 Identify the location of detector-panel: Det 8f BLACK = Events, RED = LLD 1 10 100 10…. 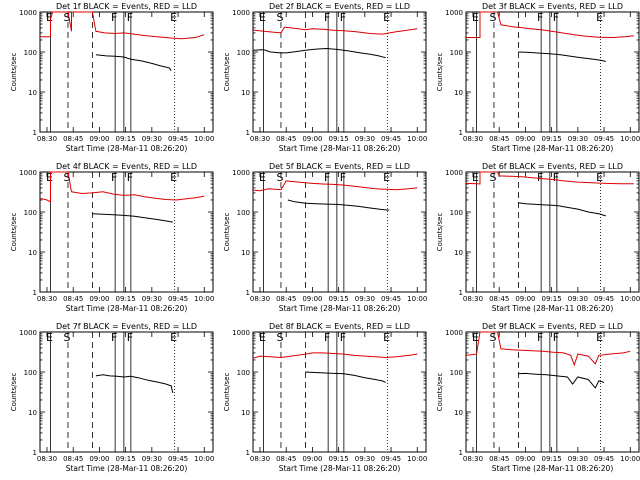
(325, 397).